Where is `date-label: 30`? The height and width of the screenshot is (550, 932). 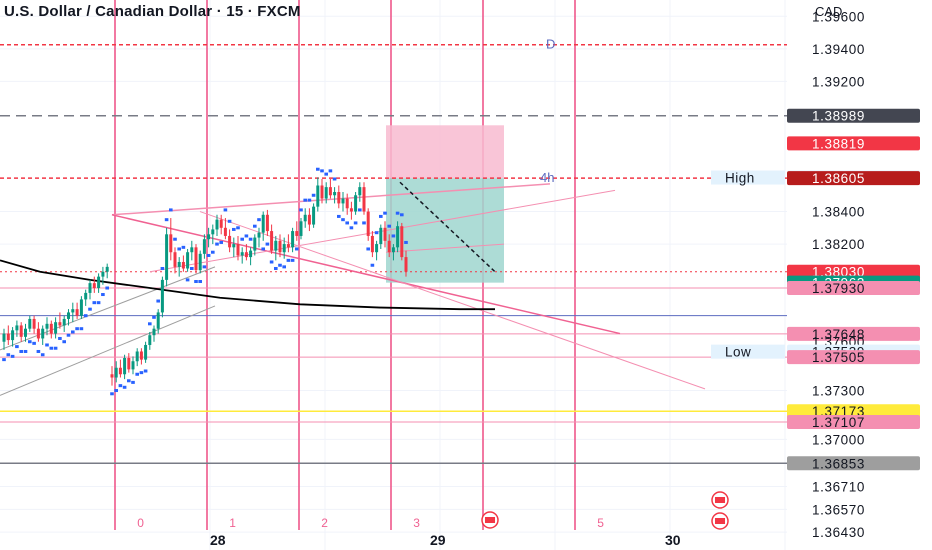
date-label: 30 is located at coordinates (673, 540).